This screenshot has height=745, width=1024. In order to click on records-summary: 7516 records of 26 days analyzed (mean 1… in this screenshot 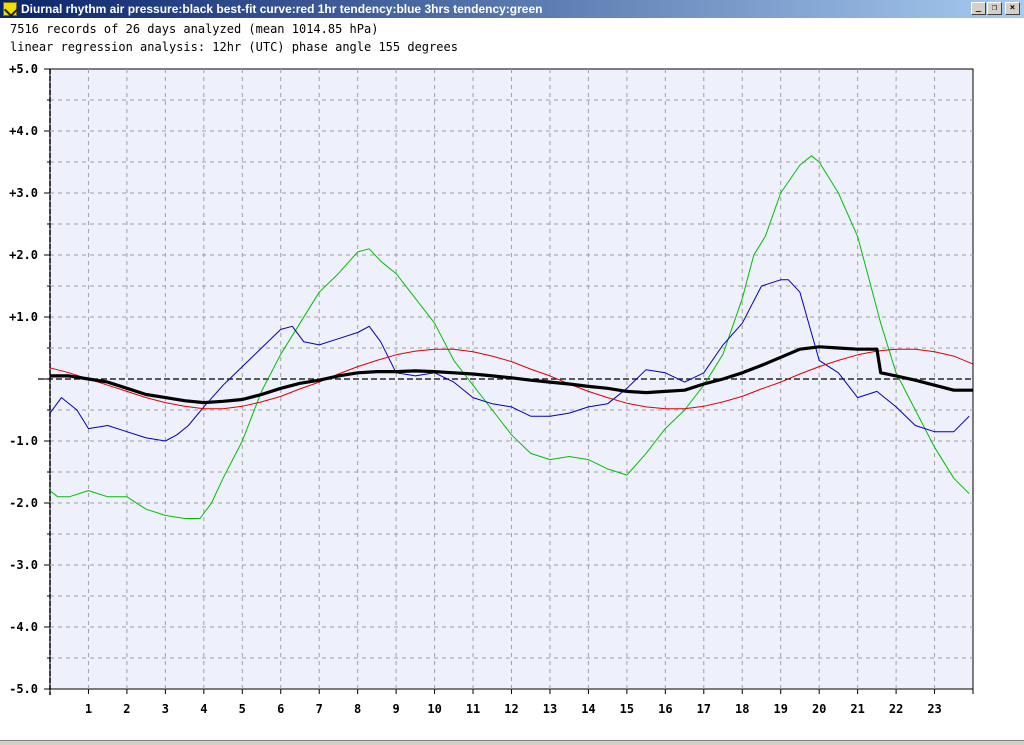, I will do `click(194, 29)`.